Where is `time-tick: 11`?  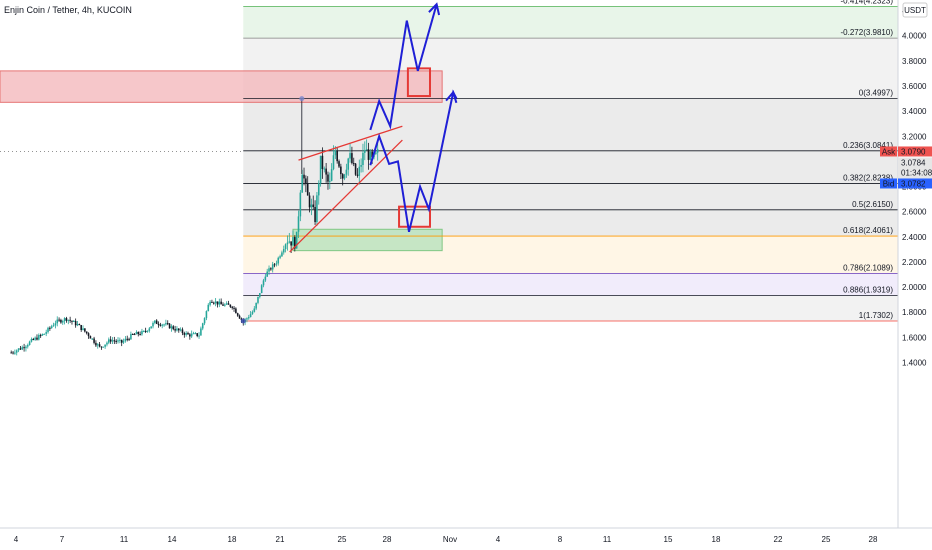 time-tick: 11 is located at coordinates (124, 539).